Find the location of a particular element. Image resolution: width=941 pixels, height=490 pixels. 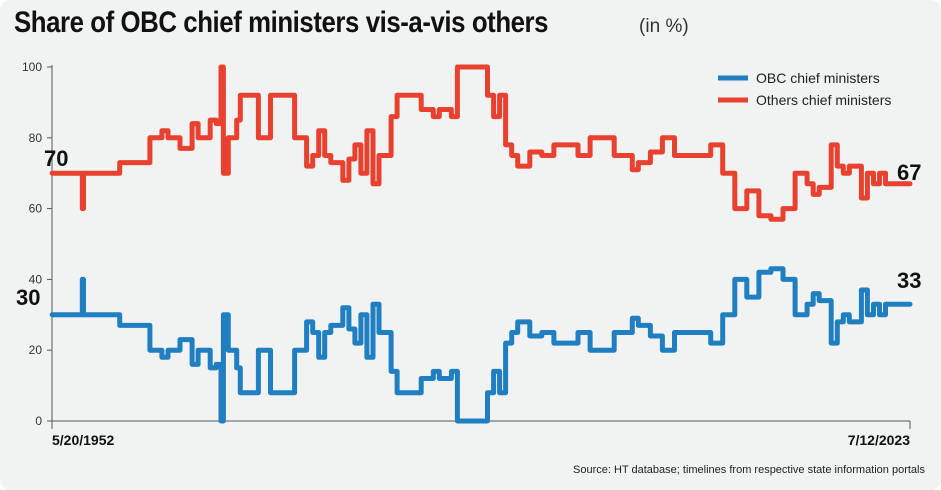

legend-label-obc: OBC chief ministers is located at coordinates (818, 78).